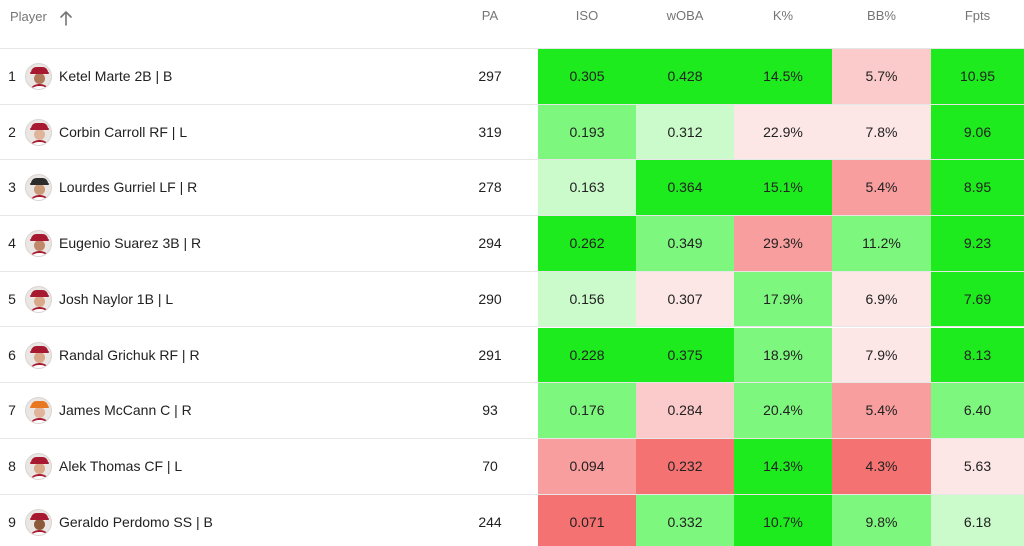 The image size is (1024, 546). What do you see at coordinates (881, 15) in the screenshot?
I see `header-bb-pct: BB%` at bounding box center [881, 15].